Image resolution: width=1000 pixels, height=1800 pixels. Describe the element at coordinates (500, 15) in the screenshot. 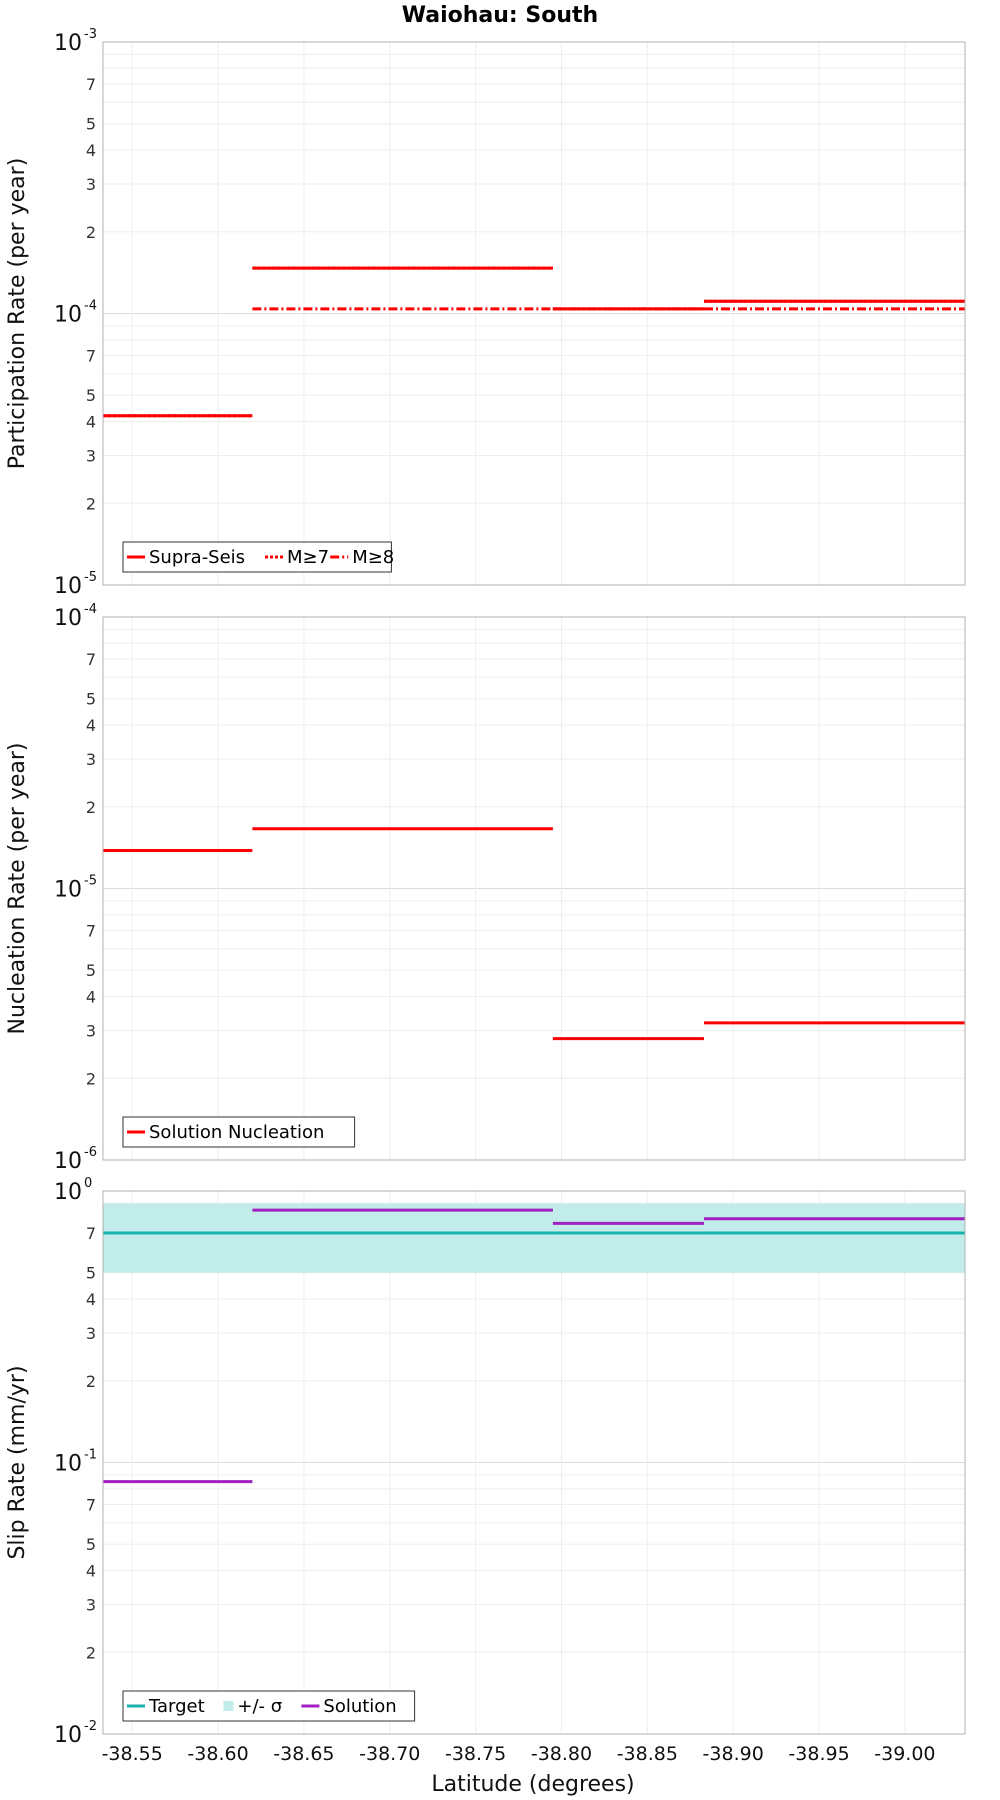

I see `chart-title: Waiohau: South` at that location.